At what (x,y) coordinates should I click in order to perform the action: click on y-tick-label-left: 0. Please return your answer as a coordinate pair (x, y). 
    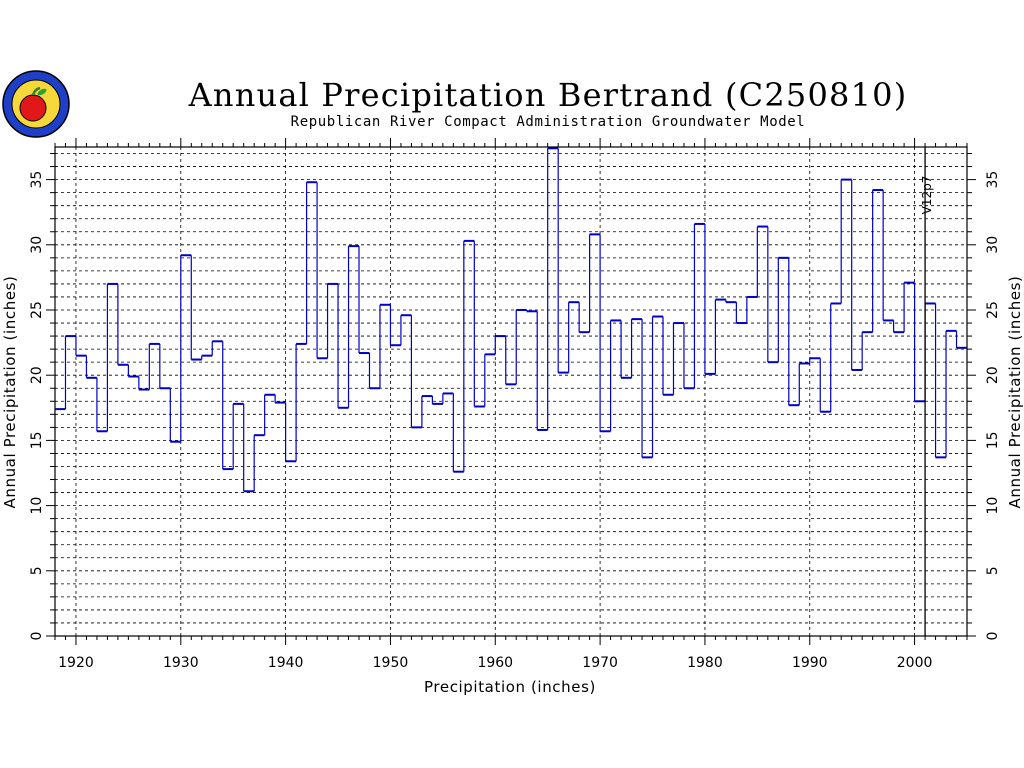
    Looking at the image, I should click on (37, 636).